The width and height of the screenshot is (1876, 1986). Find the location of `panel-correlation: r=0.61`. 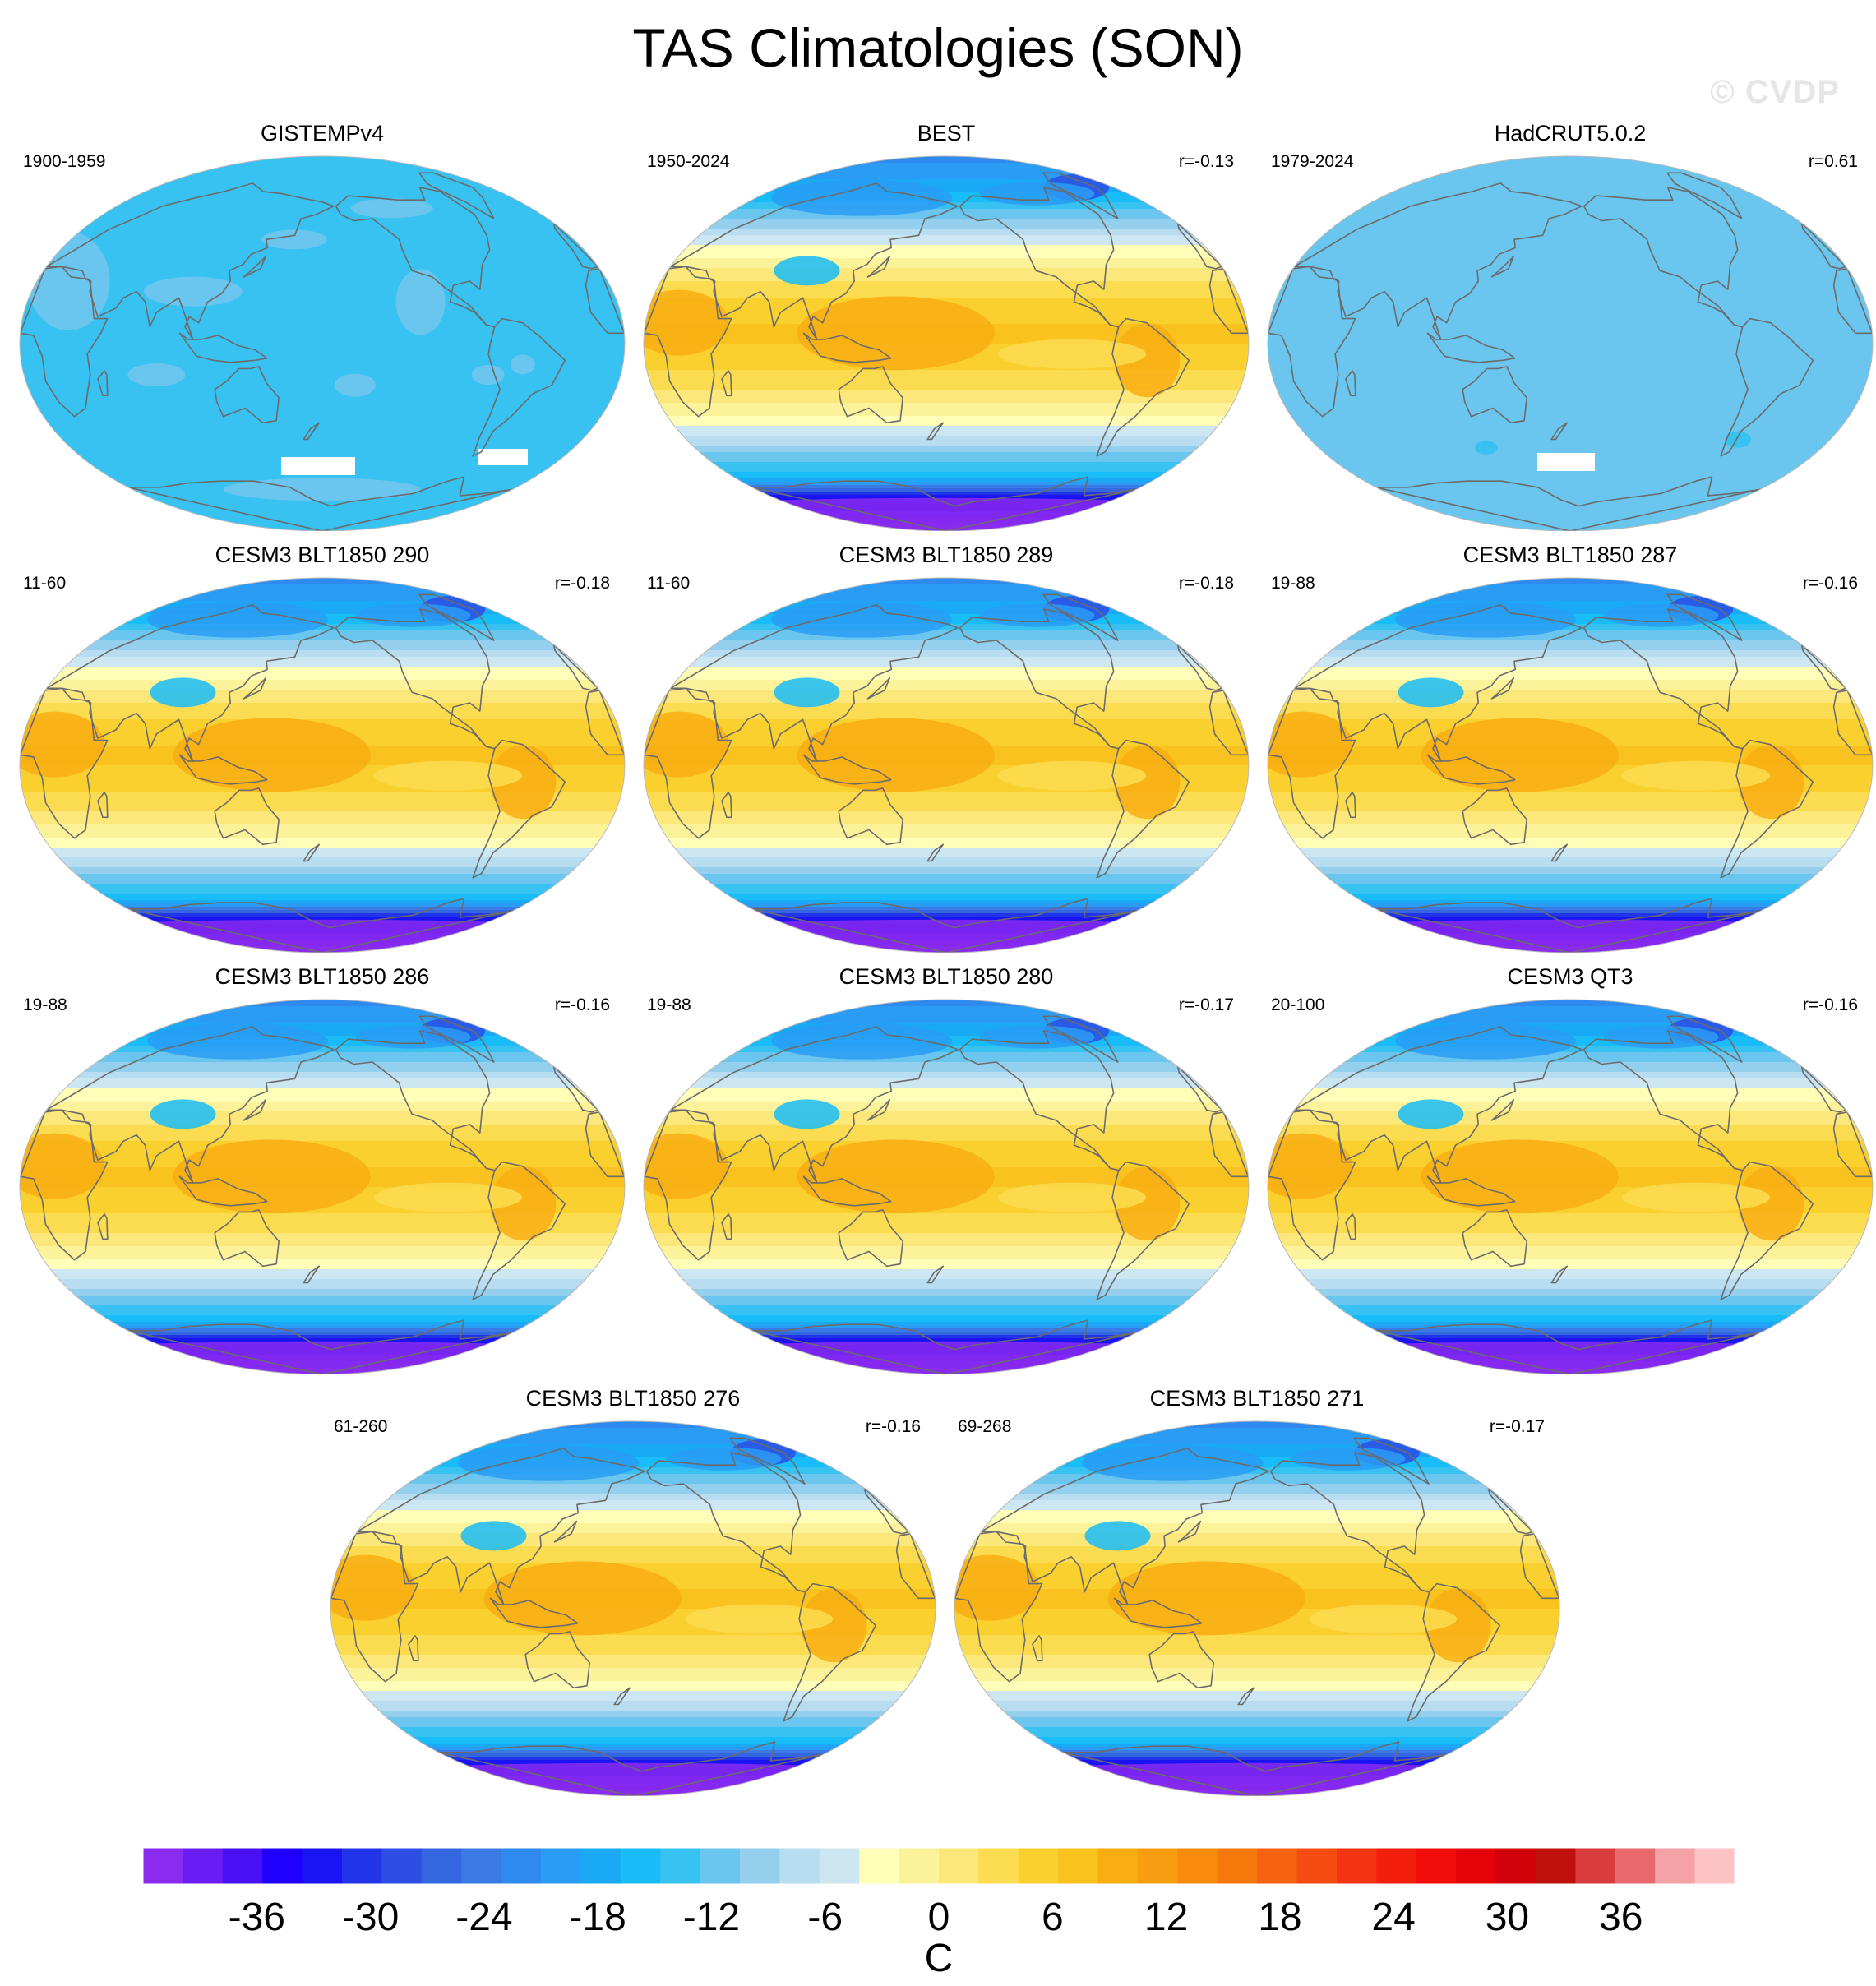

panel-correlation: r=0.61 is located at coordinates (1833, 161).